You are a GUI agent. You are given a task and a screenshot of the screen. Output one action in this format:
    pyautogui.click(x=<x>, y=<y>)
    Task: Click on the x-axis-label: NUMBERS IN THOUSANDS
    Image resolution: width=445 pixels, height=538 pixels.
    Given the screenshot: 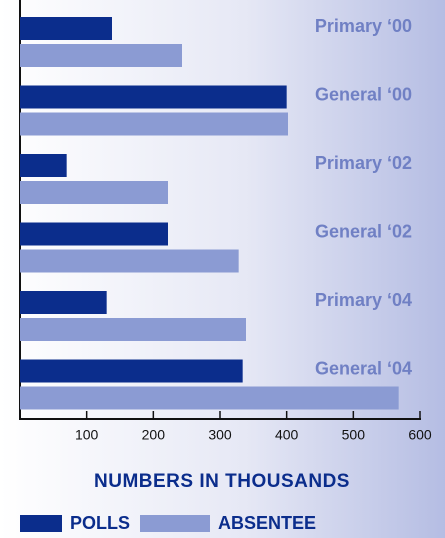 What is the action you would take?
    pyautogui.click(x=222, y=481)
    